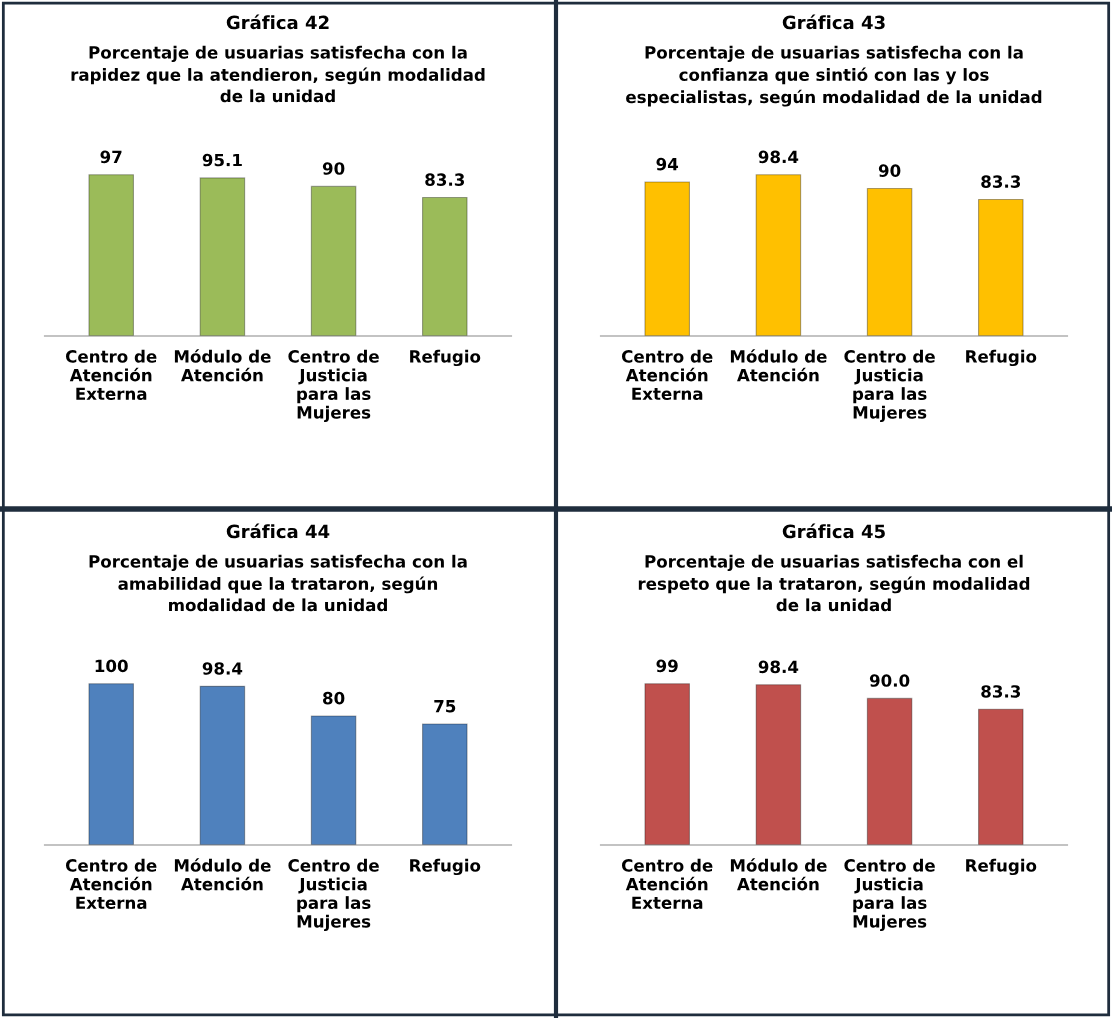 This screenshot has height=1018, width=1112. Describe the element at coordinates (277, 22) in the screenshot. I see `chart-title: Gráfica 42` at that location.